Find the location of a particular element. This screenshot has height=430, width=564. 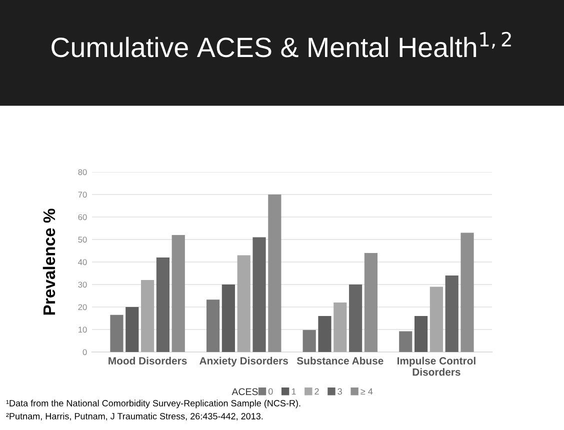

chart-title: Cumulative ACES & Mental Health$^{1,2}$ is located at coordinates (281, 45).